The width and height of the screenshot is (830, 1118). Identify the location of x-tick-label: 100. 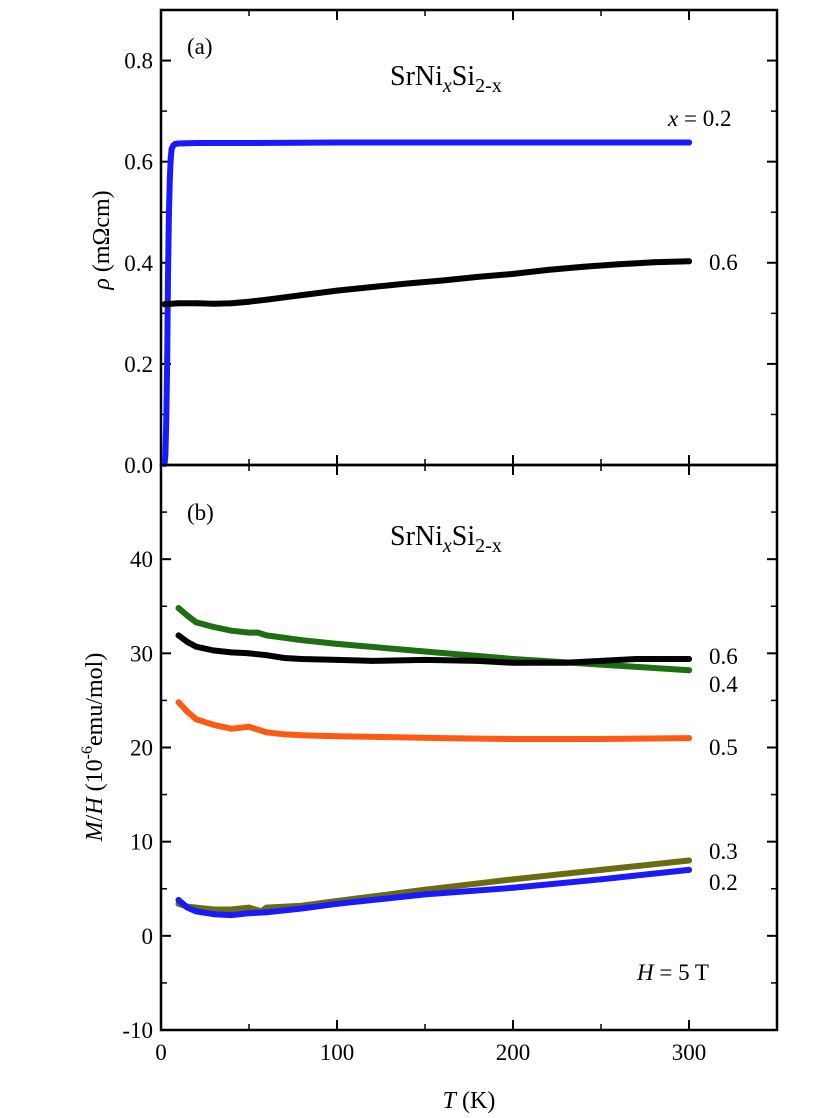
(337, 1052).